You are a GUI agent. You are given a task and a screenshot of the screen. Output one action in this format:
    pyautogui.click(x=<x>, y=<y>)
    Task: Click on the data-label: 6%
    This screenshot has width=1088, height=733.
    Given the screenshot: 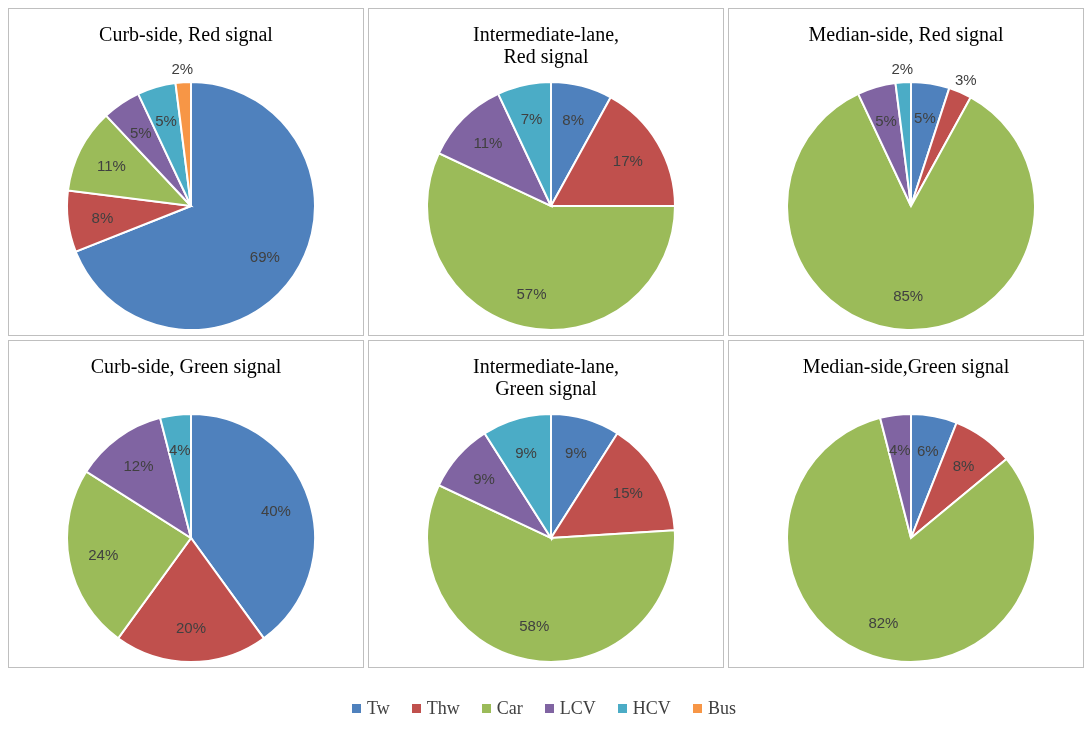 What is the action you would take?
    pyautogui.click(x=927, y=450)
    